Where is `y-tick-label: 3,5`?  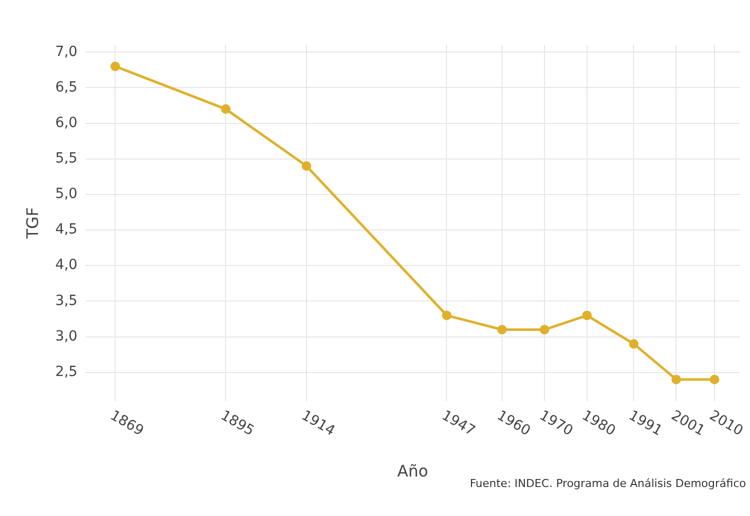 y-tick-label: 3,5 is located at coordinates (66, 300).